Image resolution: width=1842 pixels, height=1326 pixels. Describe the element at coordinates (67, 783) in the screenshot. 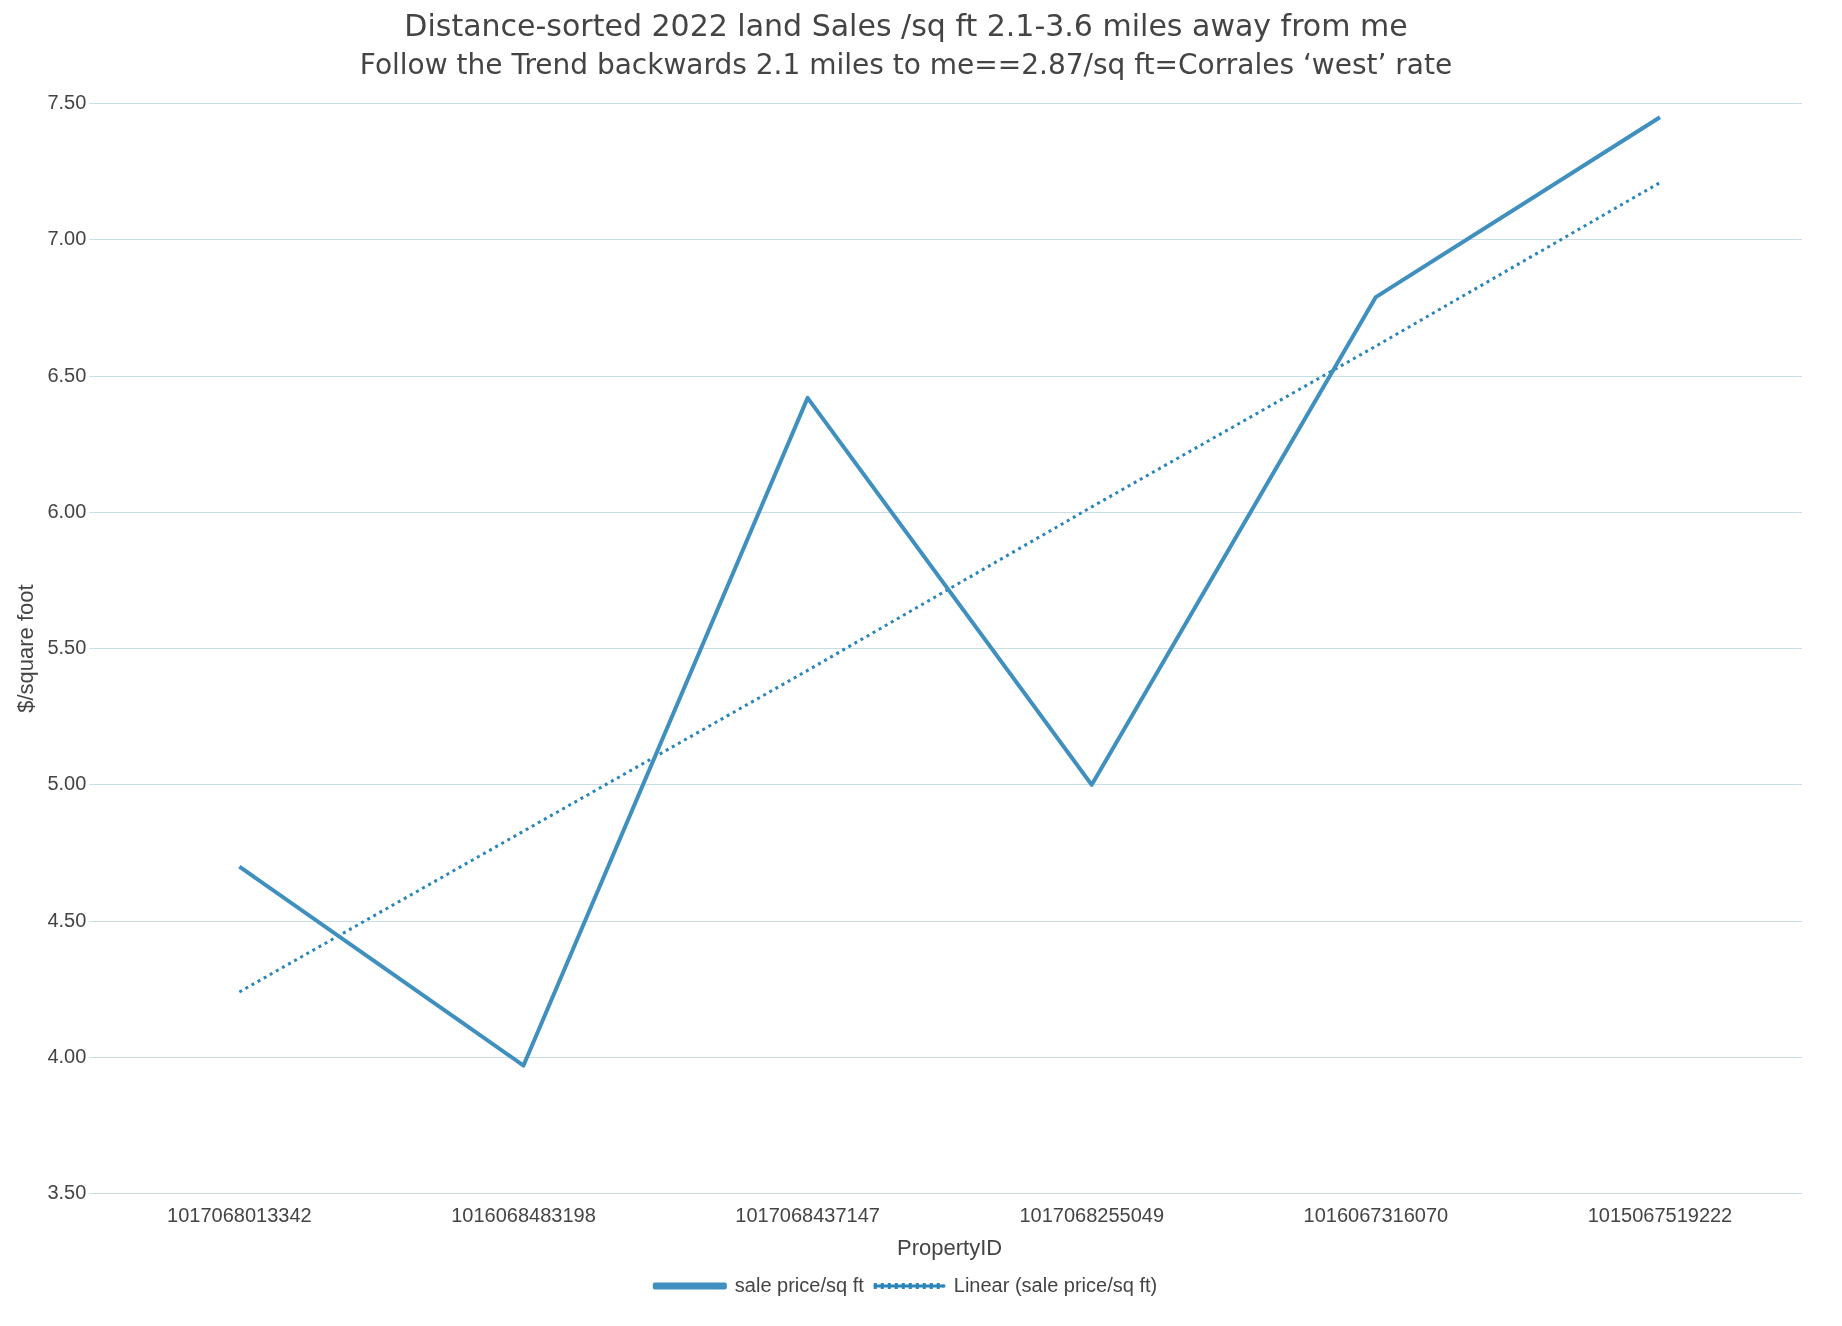

I see `y-tick-label: 5.00` at that location.